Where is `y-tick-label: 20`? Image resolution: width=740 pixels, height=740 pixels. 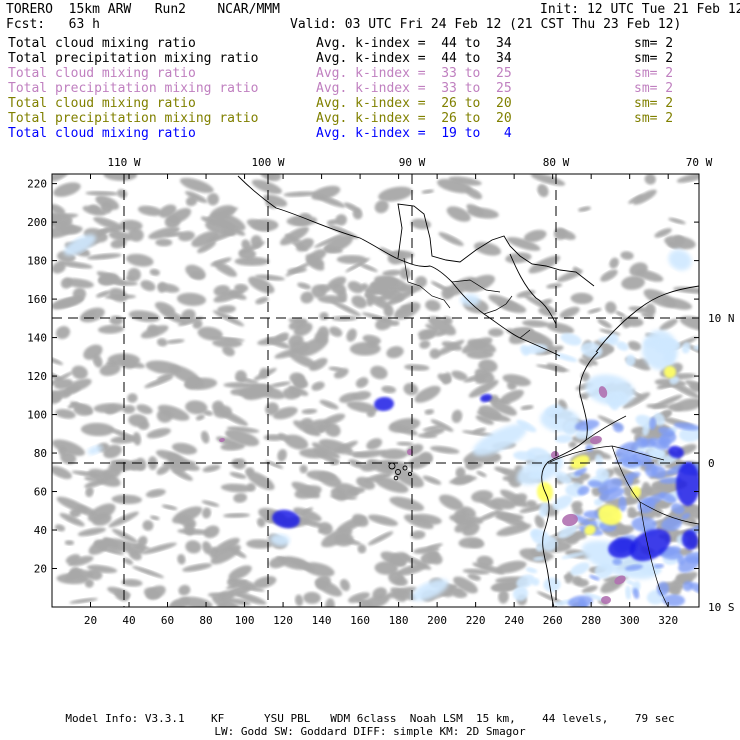
y-tick-label: 20 is located at coordinates (40, 569).